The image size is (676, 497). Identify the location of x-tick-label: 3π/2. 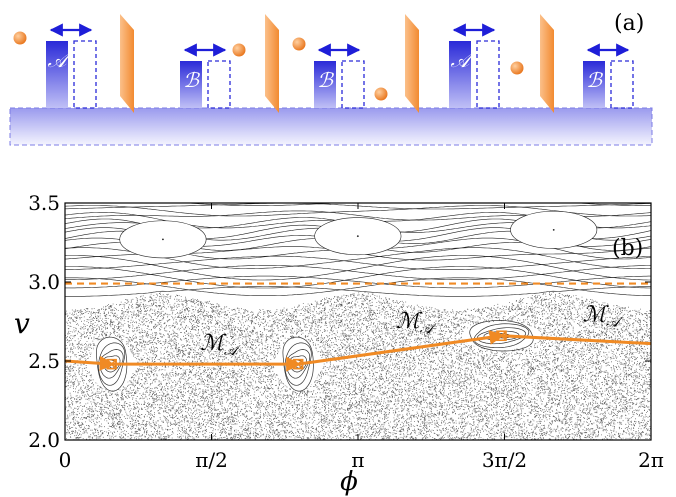
(504, 460).